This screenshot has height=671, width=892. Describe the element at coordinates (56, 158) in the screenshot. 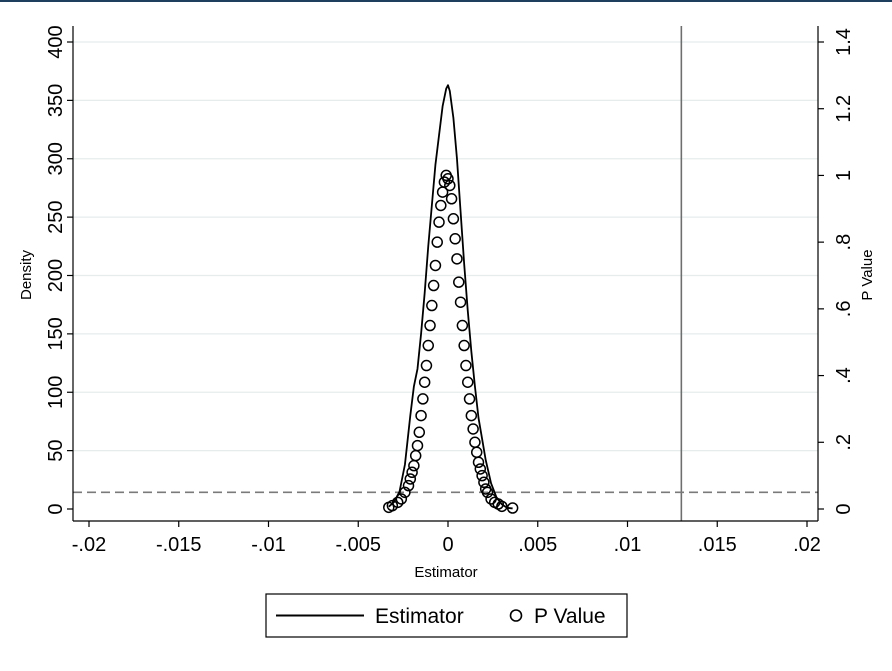

I see `y-left-tick-label-6: 300` at that location.